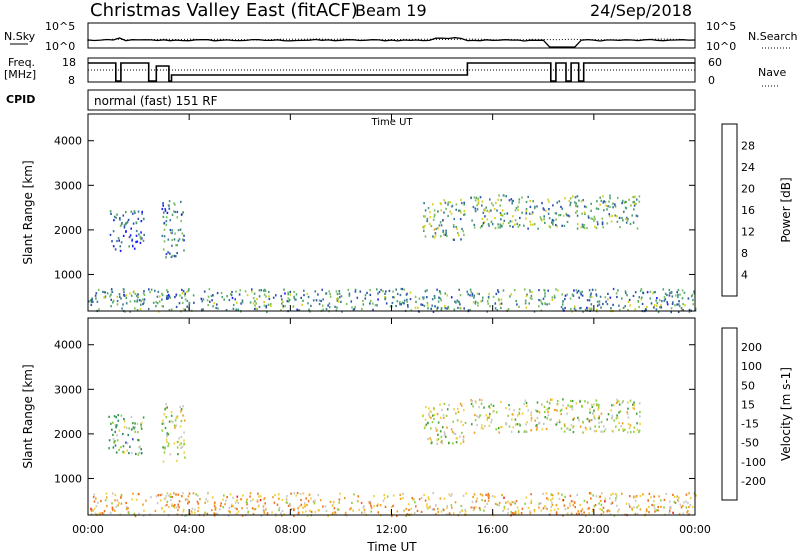  What do you see at coordinates (772, 72) in the screenshot?
I see `nave-label: Nave` at bounding box center [772, 72].